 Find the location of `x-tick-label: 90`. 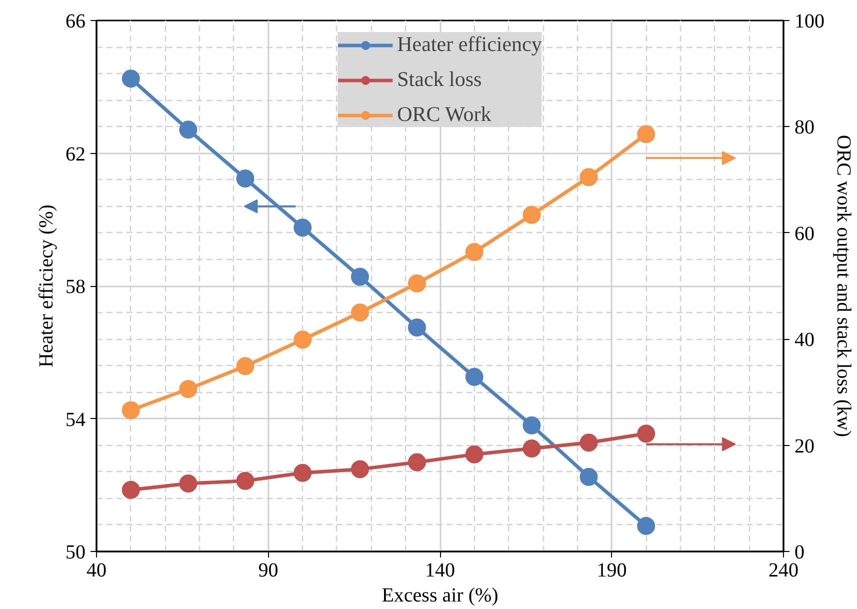

x-tick-label: 90 is located at coordinates (268, 571).